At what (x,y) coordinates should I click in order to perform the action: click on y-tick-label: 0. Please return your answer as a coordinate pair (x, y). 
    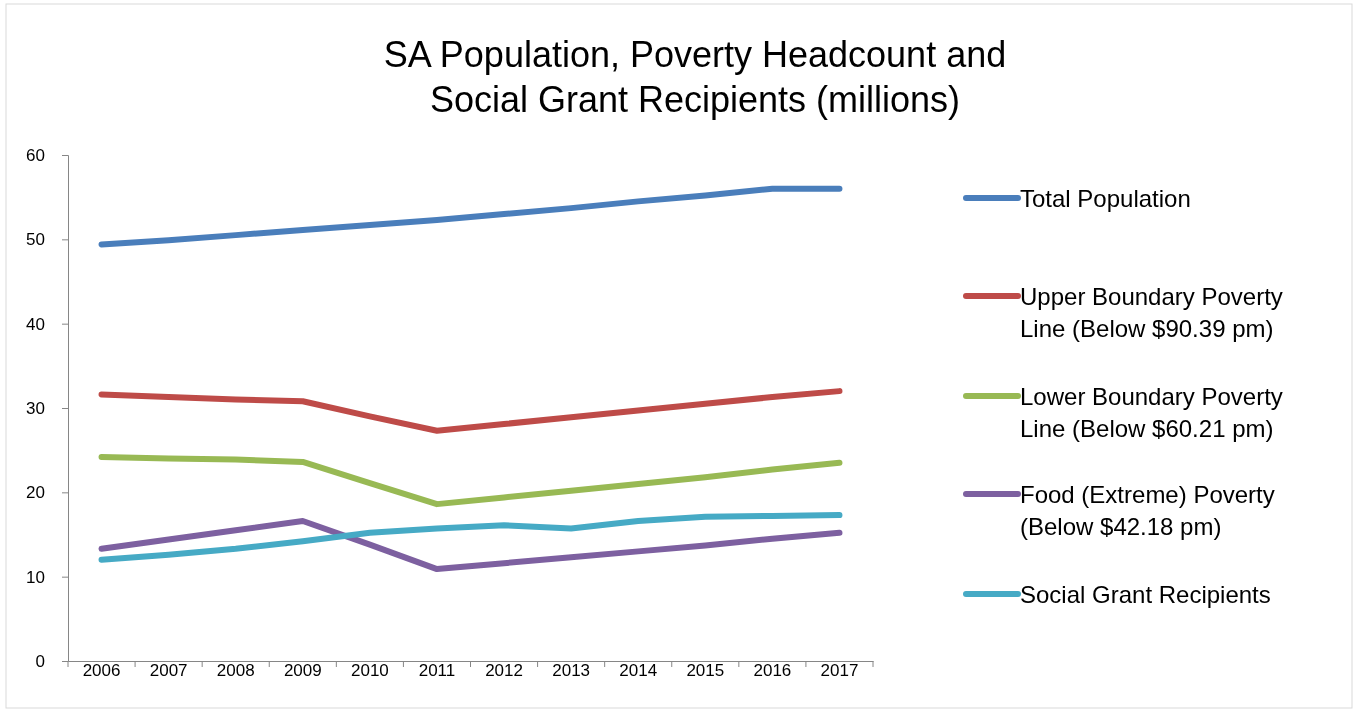
    Looking at the image, I should click on (40, 661).